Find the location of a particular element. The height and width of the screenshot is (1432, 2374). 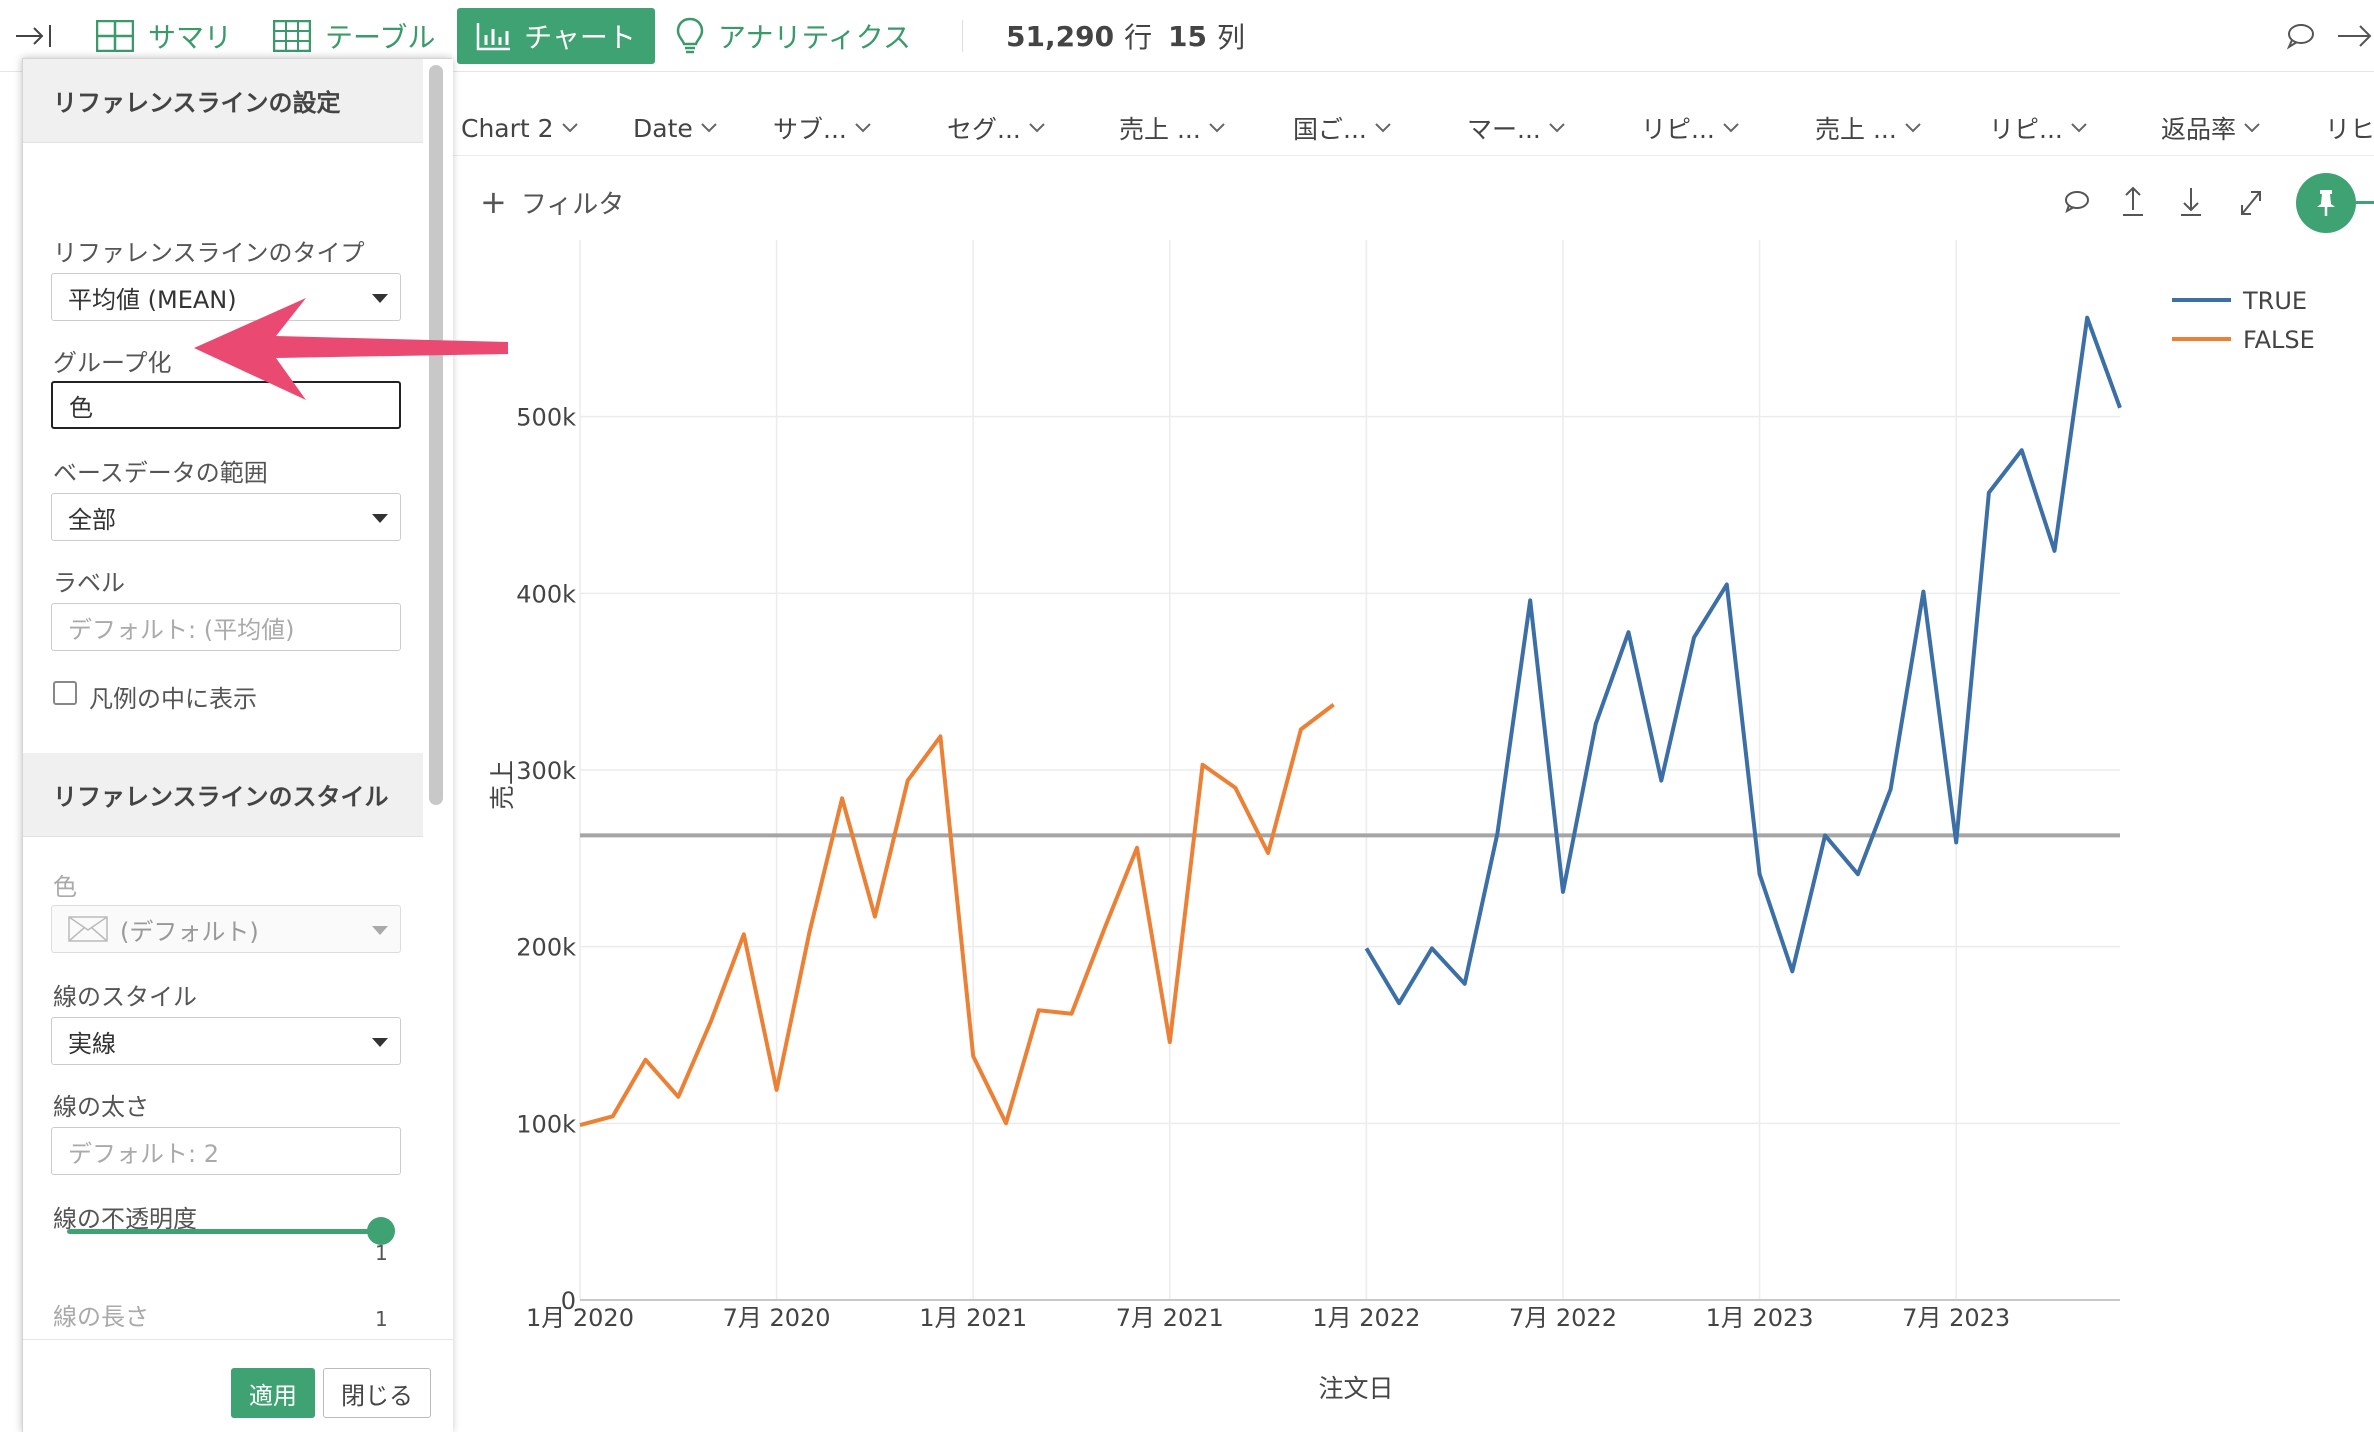

label-field-label: ラベル is located at coordinates (89, 583).